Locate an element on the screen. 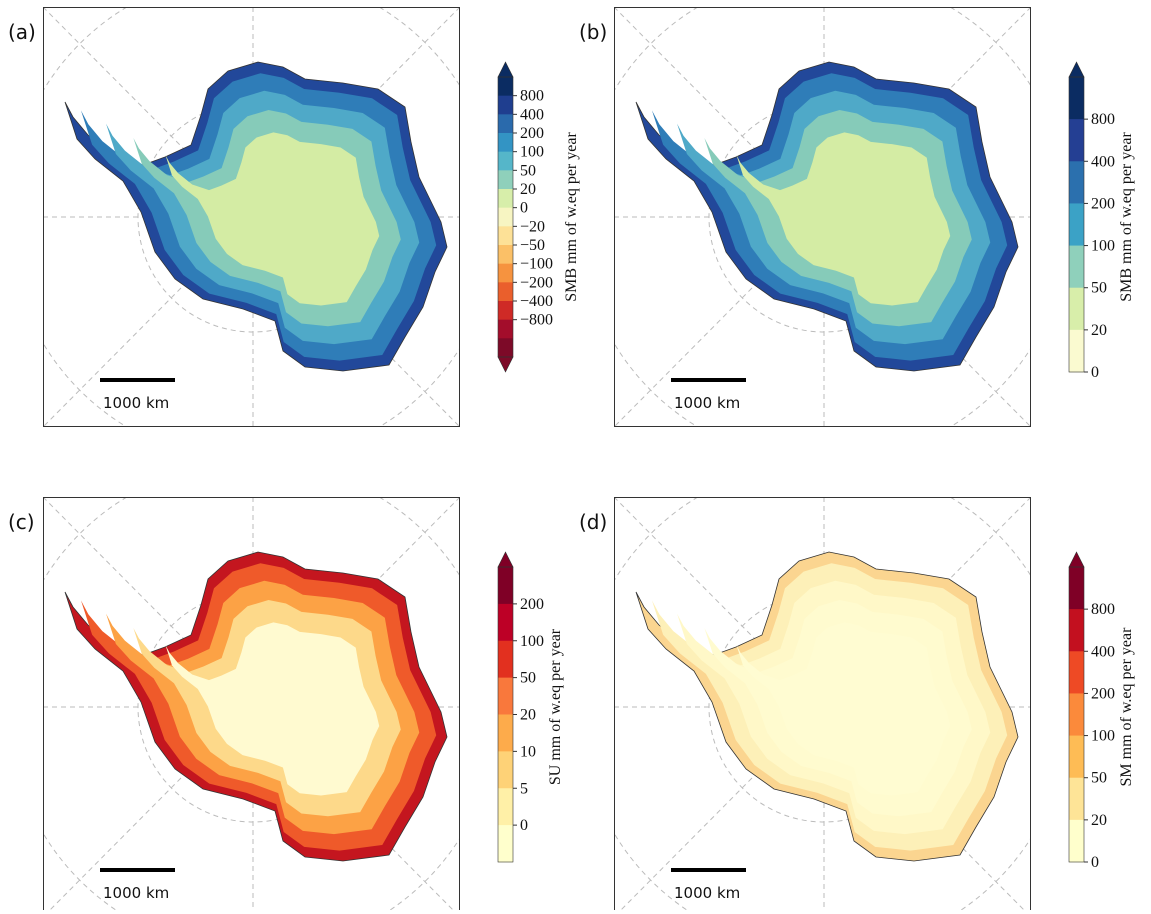  panel-label: (c) is located at coordinates (21, 522).